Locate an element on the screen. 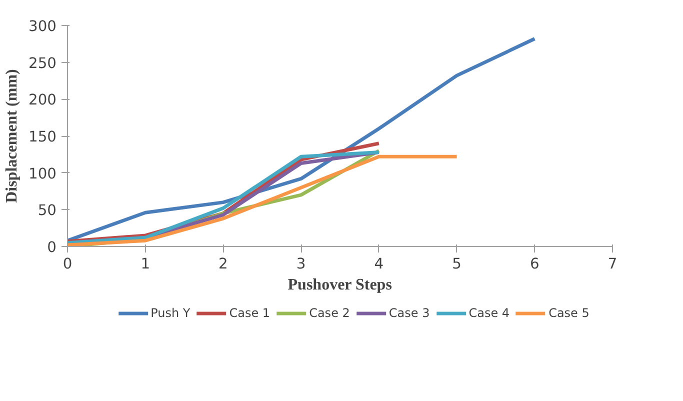  x-tick-label: 0 is located at coordinates (67, 264).